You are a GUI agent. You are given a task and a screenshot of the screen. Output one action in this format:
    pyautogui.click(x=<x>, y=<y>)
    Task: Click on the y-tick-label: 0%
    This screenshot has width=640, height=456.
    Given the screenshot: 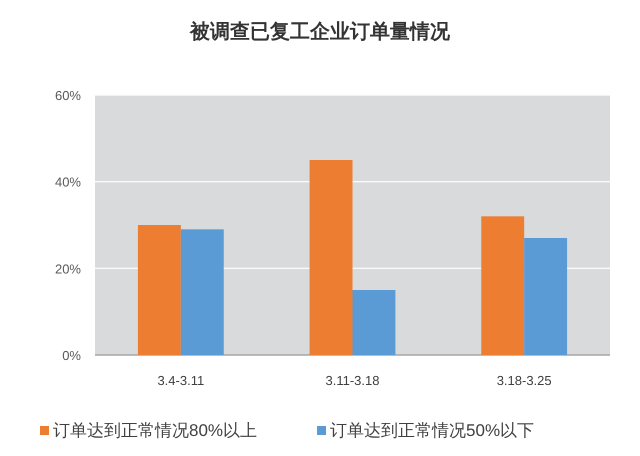 What is the action you would take?
    pyautogui.click(x=72, y=355)
    